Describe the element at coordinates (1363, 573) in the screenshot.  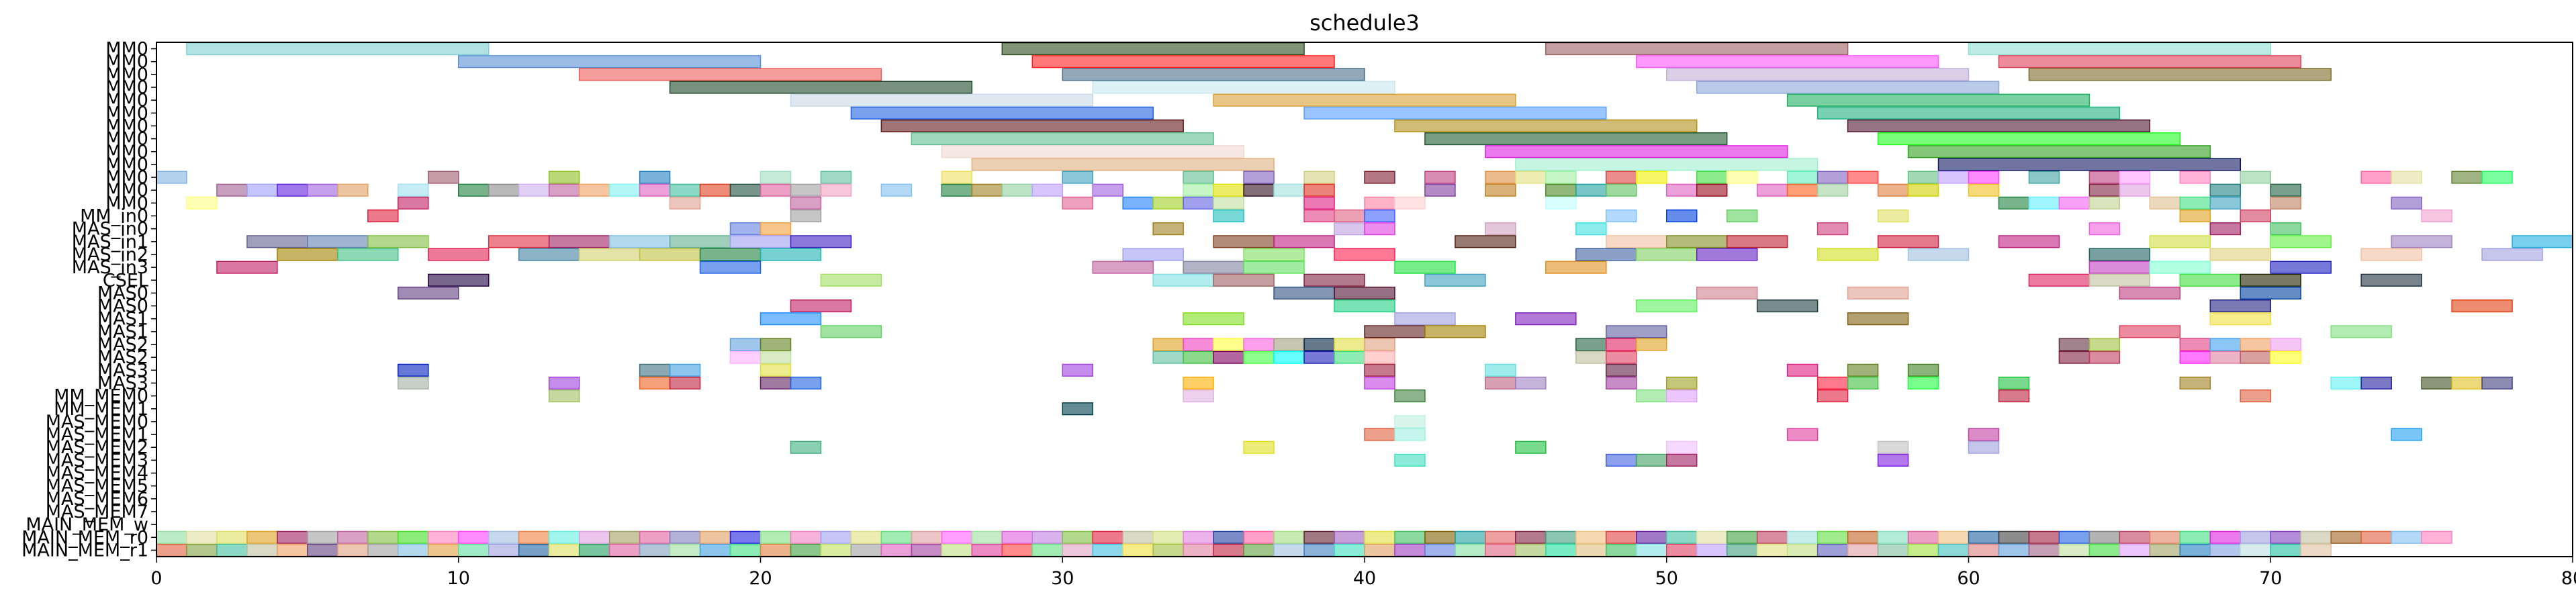
I see `x-axis-ticks: 0 10 20 30 40 50 60 70 80` at that location.